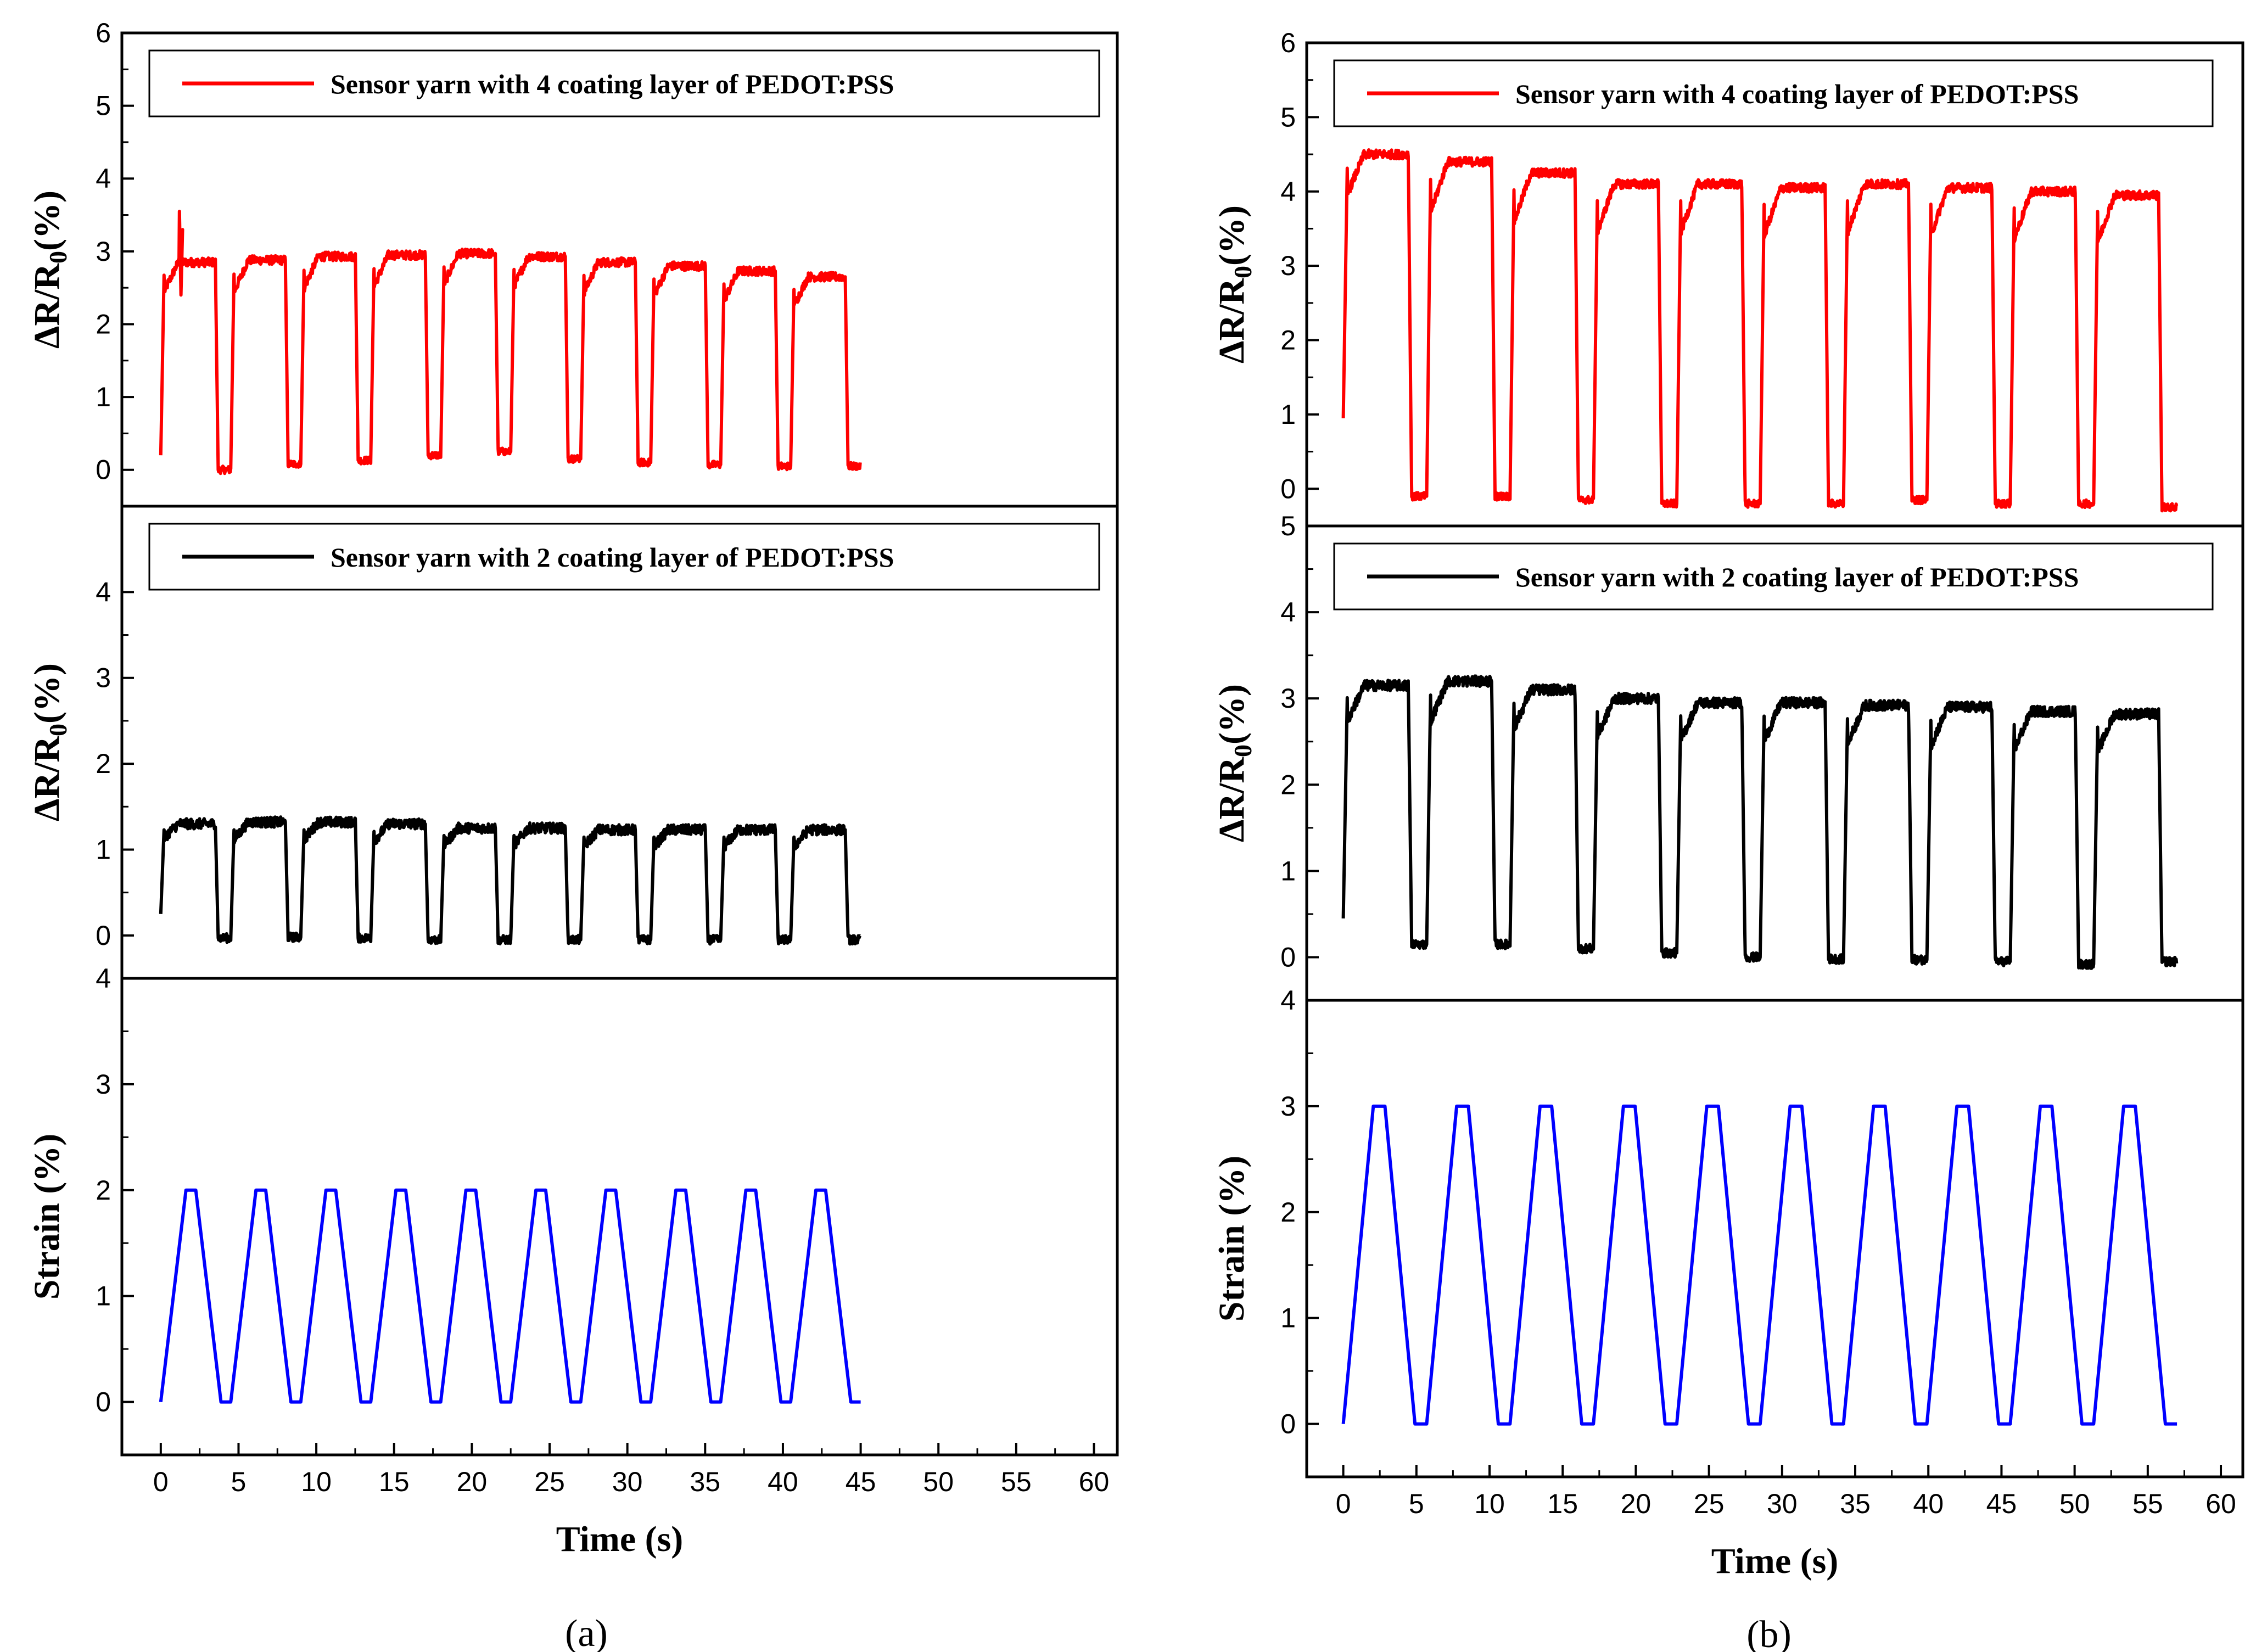 This screenshot has width=2256, height=1652. What do you see at coordinates (1769, 1633) in the screenshot?
I see `panel-caption: (b)` at bounding box center [1769, 1633].